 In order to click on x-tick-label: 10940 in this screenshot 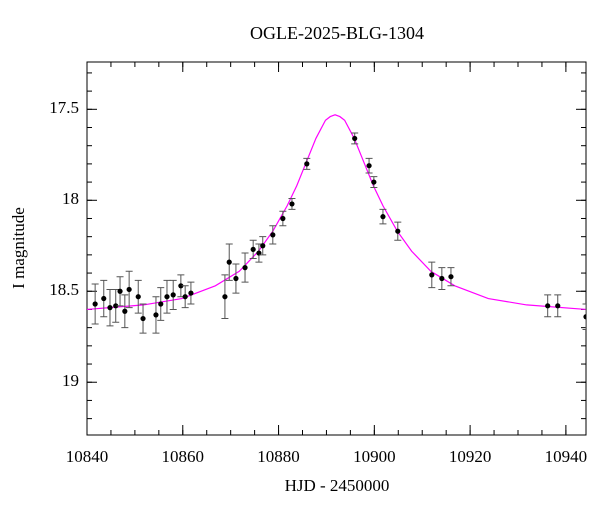, I will do `click(566, 456)`.